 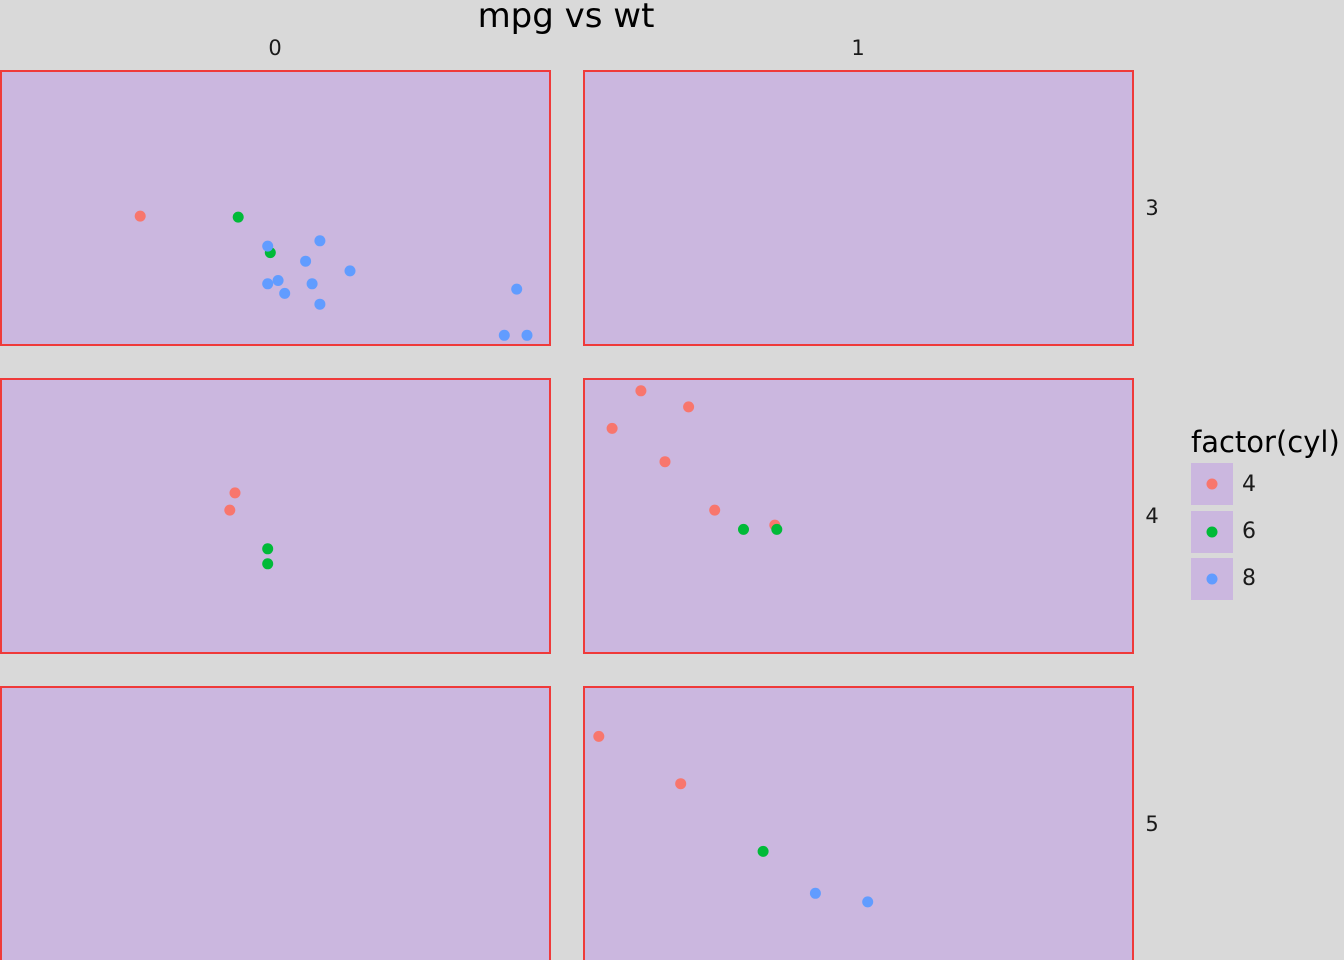 I want to click on legend-label-4: 4, so click(x=1249, y=484).